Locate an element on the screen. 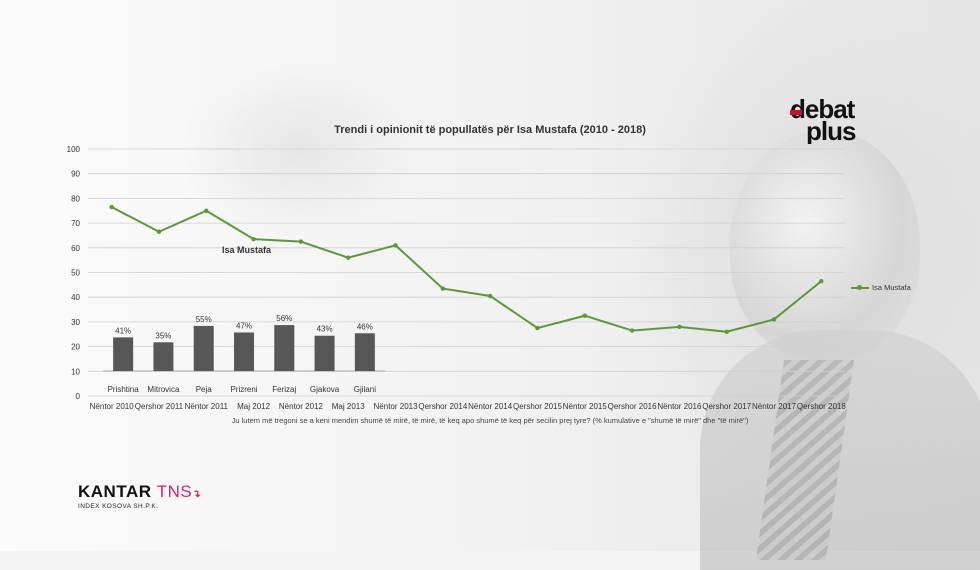 This screenshot has height=570, width=980. chart-legend: Isa Mustafa is located at coordinates (881, 287).